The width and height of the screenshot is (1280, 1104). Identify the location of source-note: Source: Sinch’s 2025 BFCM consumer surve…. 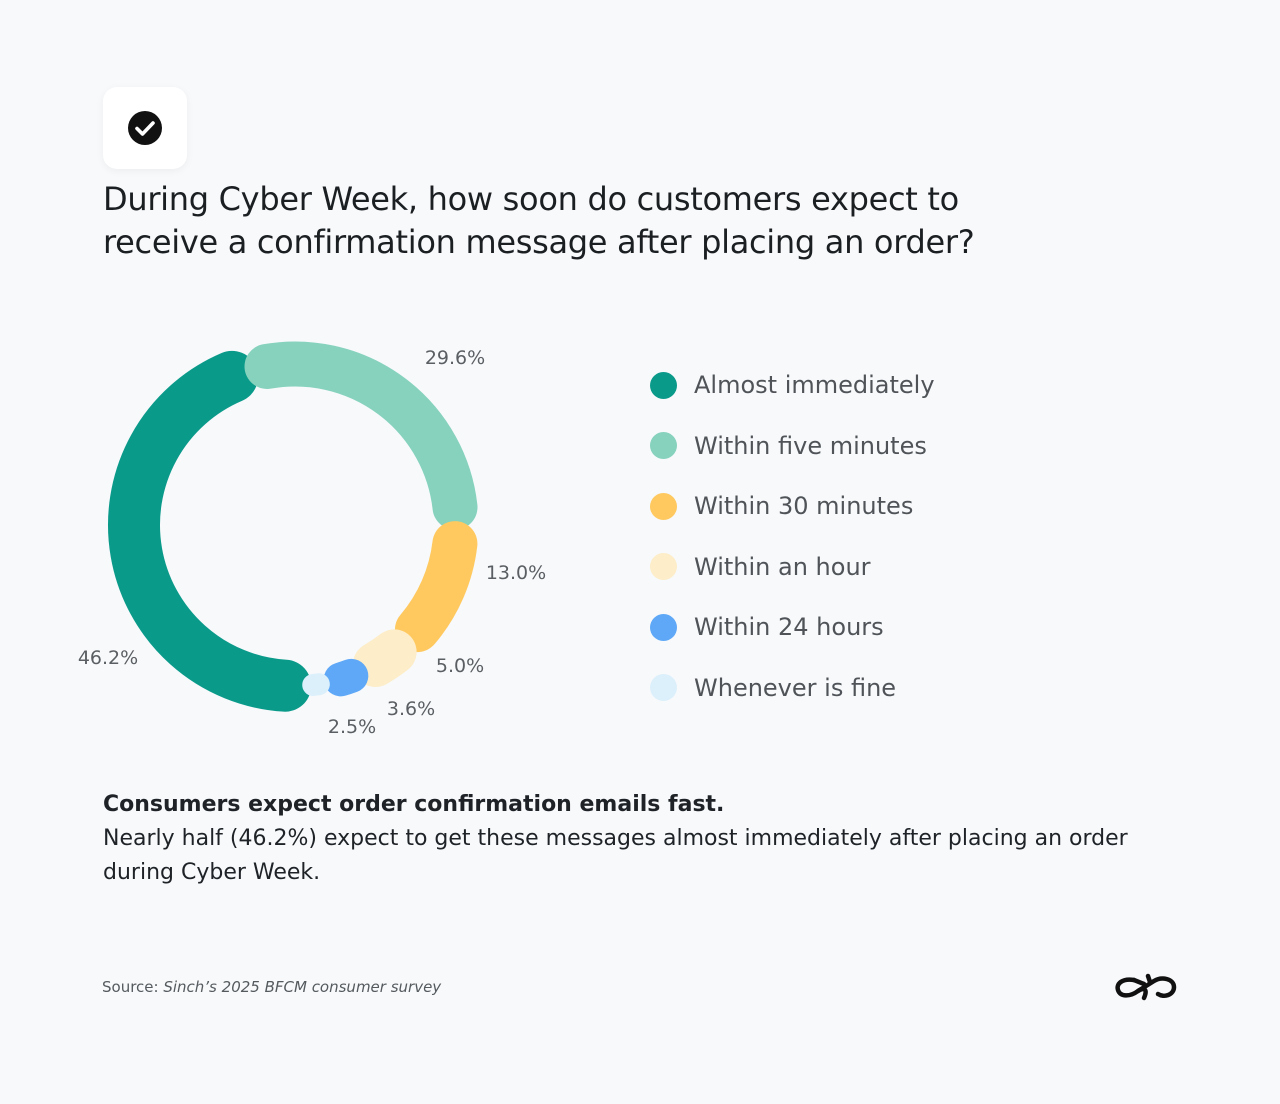
(271, 987).